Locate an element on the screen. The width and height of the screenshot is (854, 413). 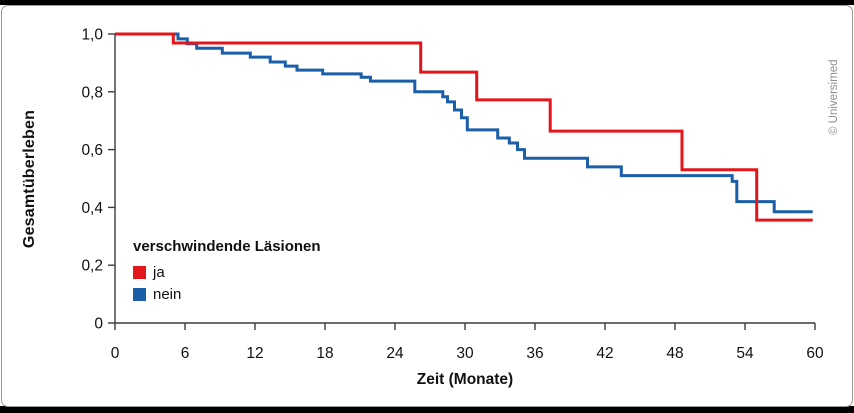
y-tick-label: 1,0 is located at coordinates (92, 35).